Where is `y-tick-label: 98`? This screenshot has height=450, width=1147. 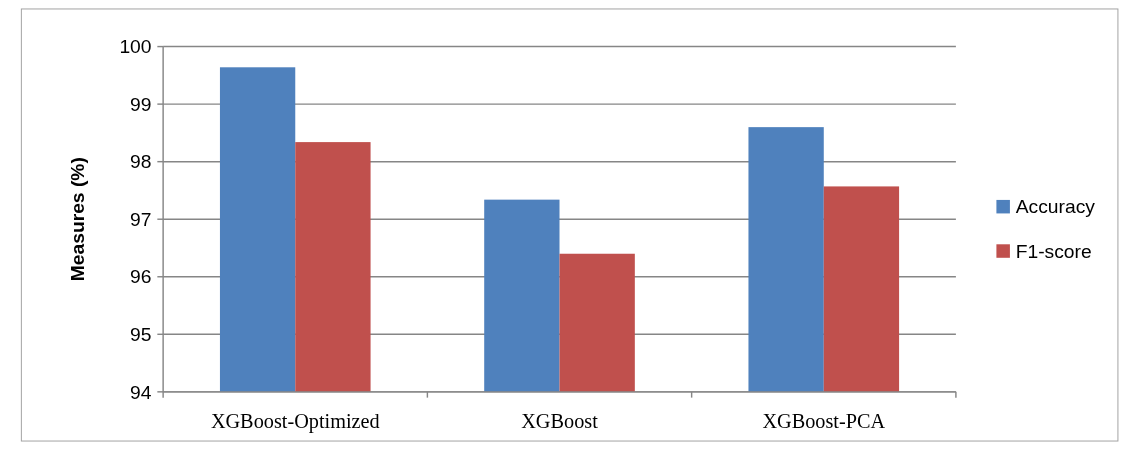
y-tick-label: 98 is located at coordinates (141, 162).